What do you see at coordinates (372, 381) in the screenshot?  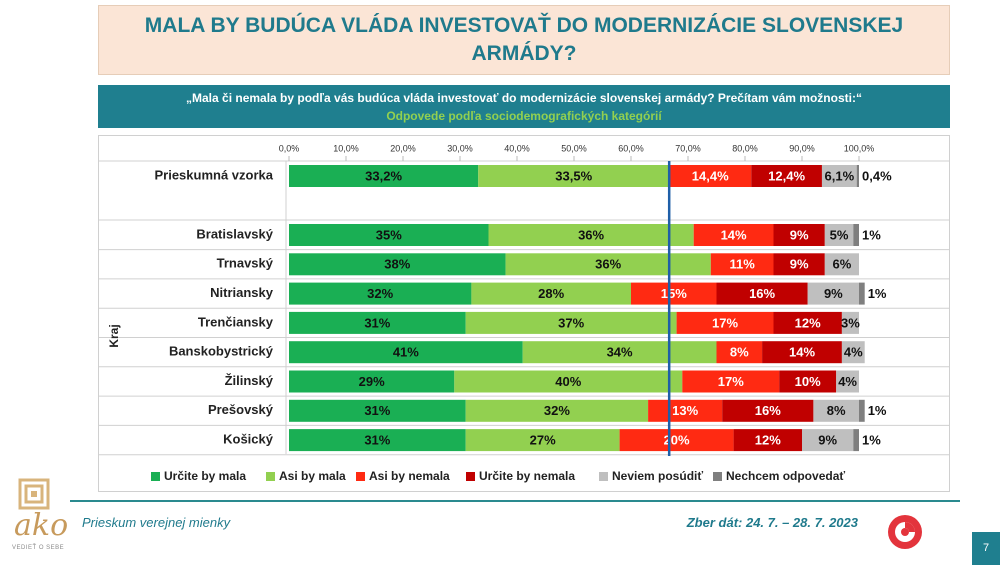 I see `value-label: 29%` at bounding box center [372, 381].